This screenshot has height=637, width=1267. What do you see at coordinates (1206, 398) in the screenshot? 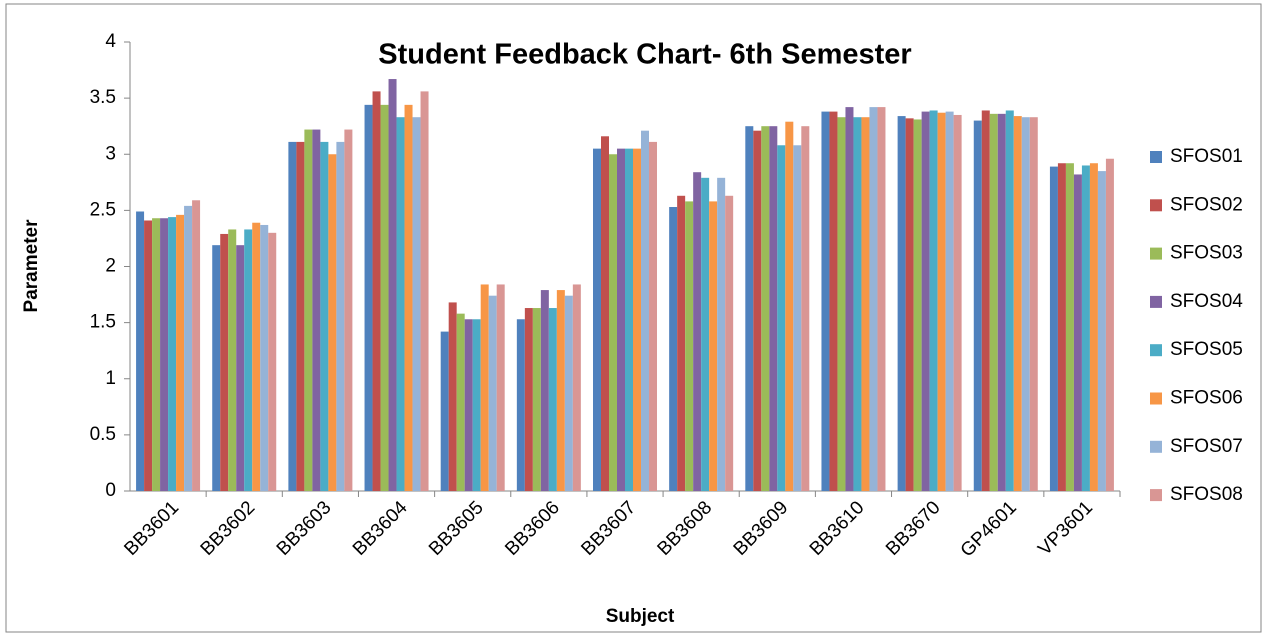
I see `legend-label: SFOS06` at bounding box center [1206, 398].